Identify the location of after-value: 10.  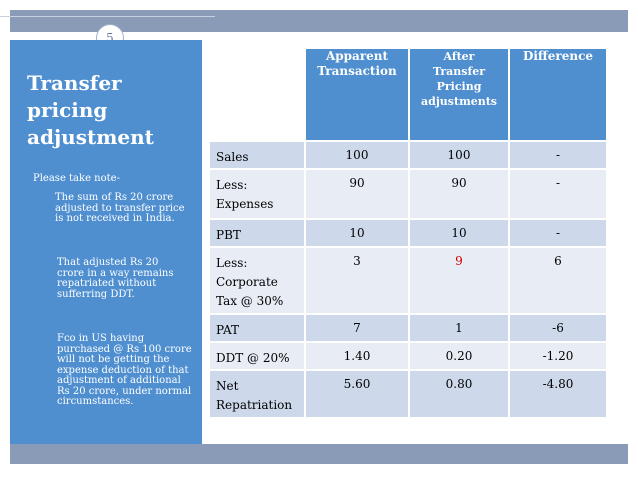
(459, 233).